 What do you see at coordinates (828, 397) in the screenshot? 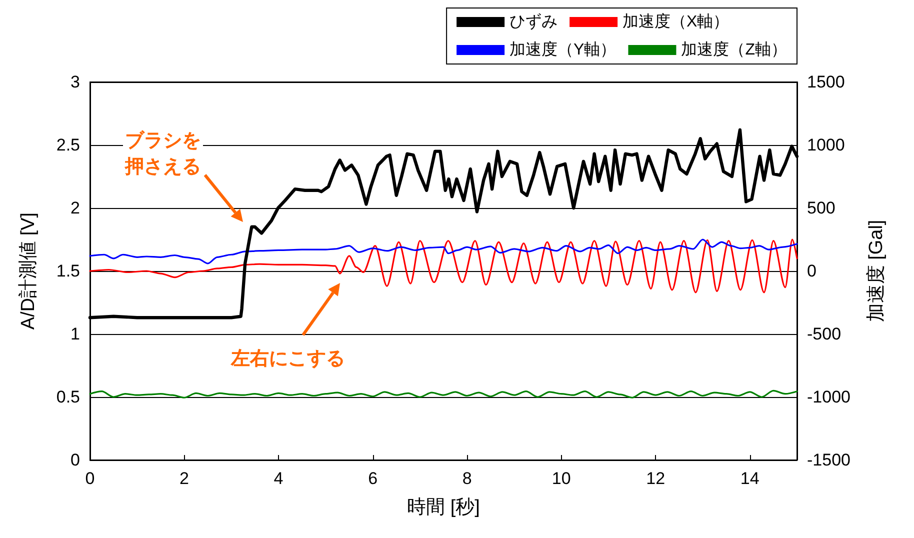
I see `y2-tick-label: -1000` at bounding box center [828, 397].